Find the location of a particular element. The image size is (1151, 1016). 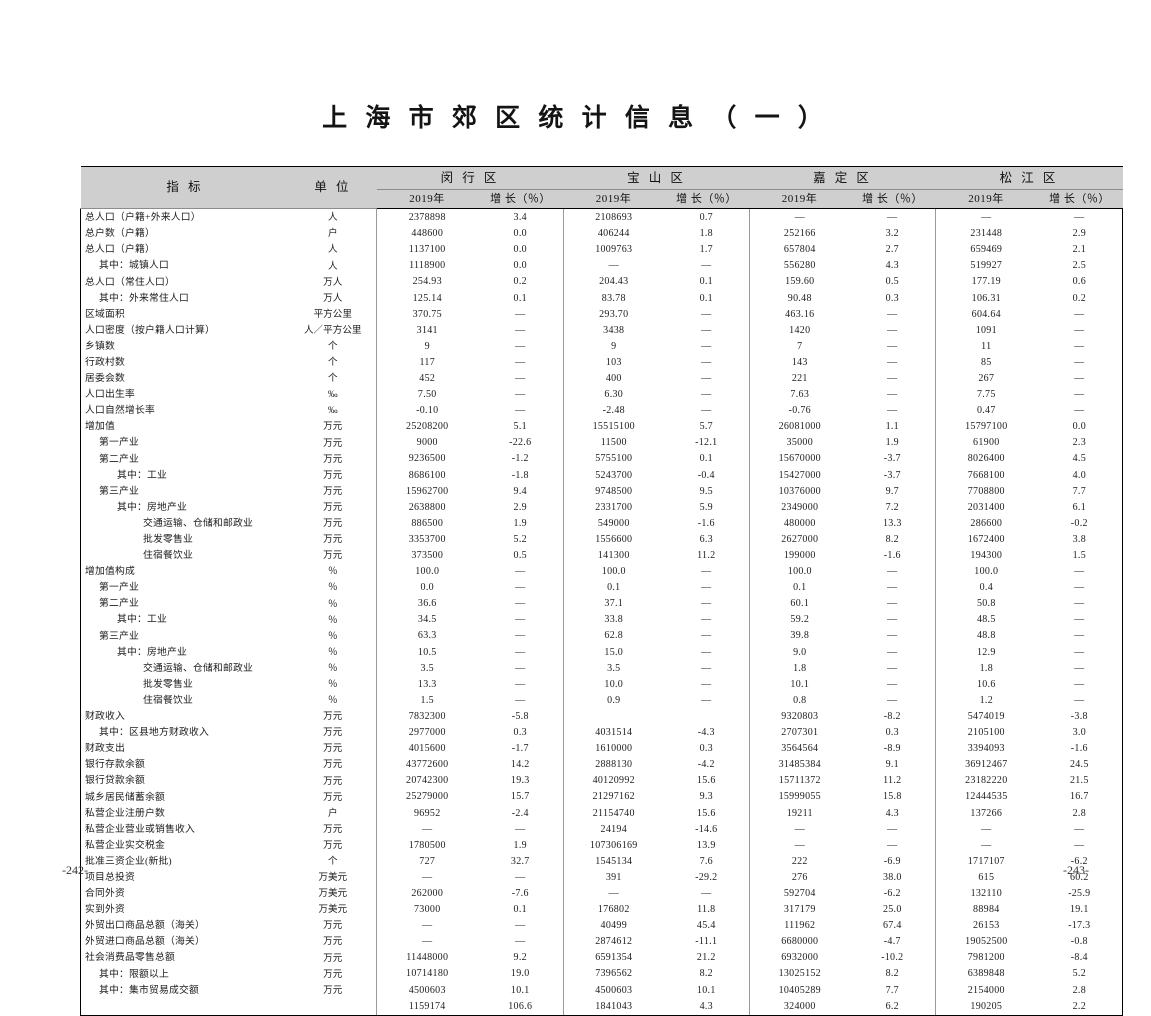

row-value: 106.31 is located at coordinates (986, 298).